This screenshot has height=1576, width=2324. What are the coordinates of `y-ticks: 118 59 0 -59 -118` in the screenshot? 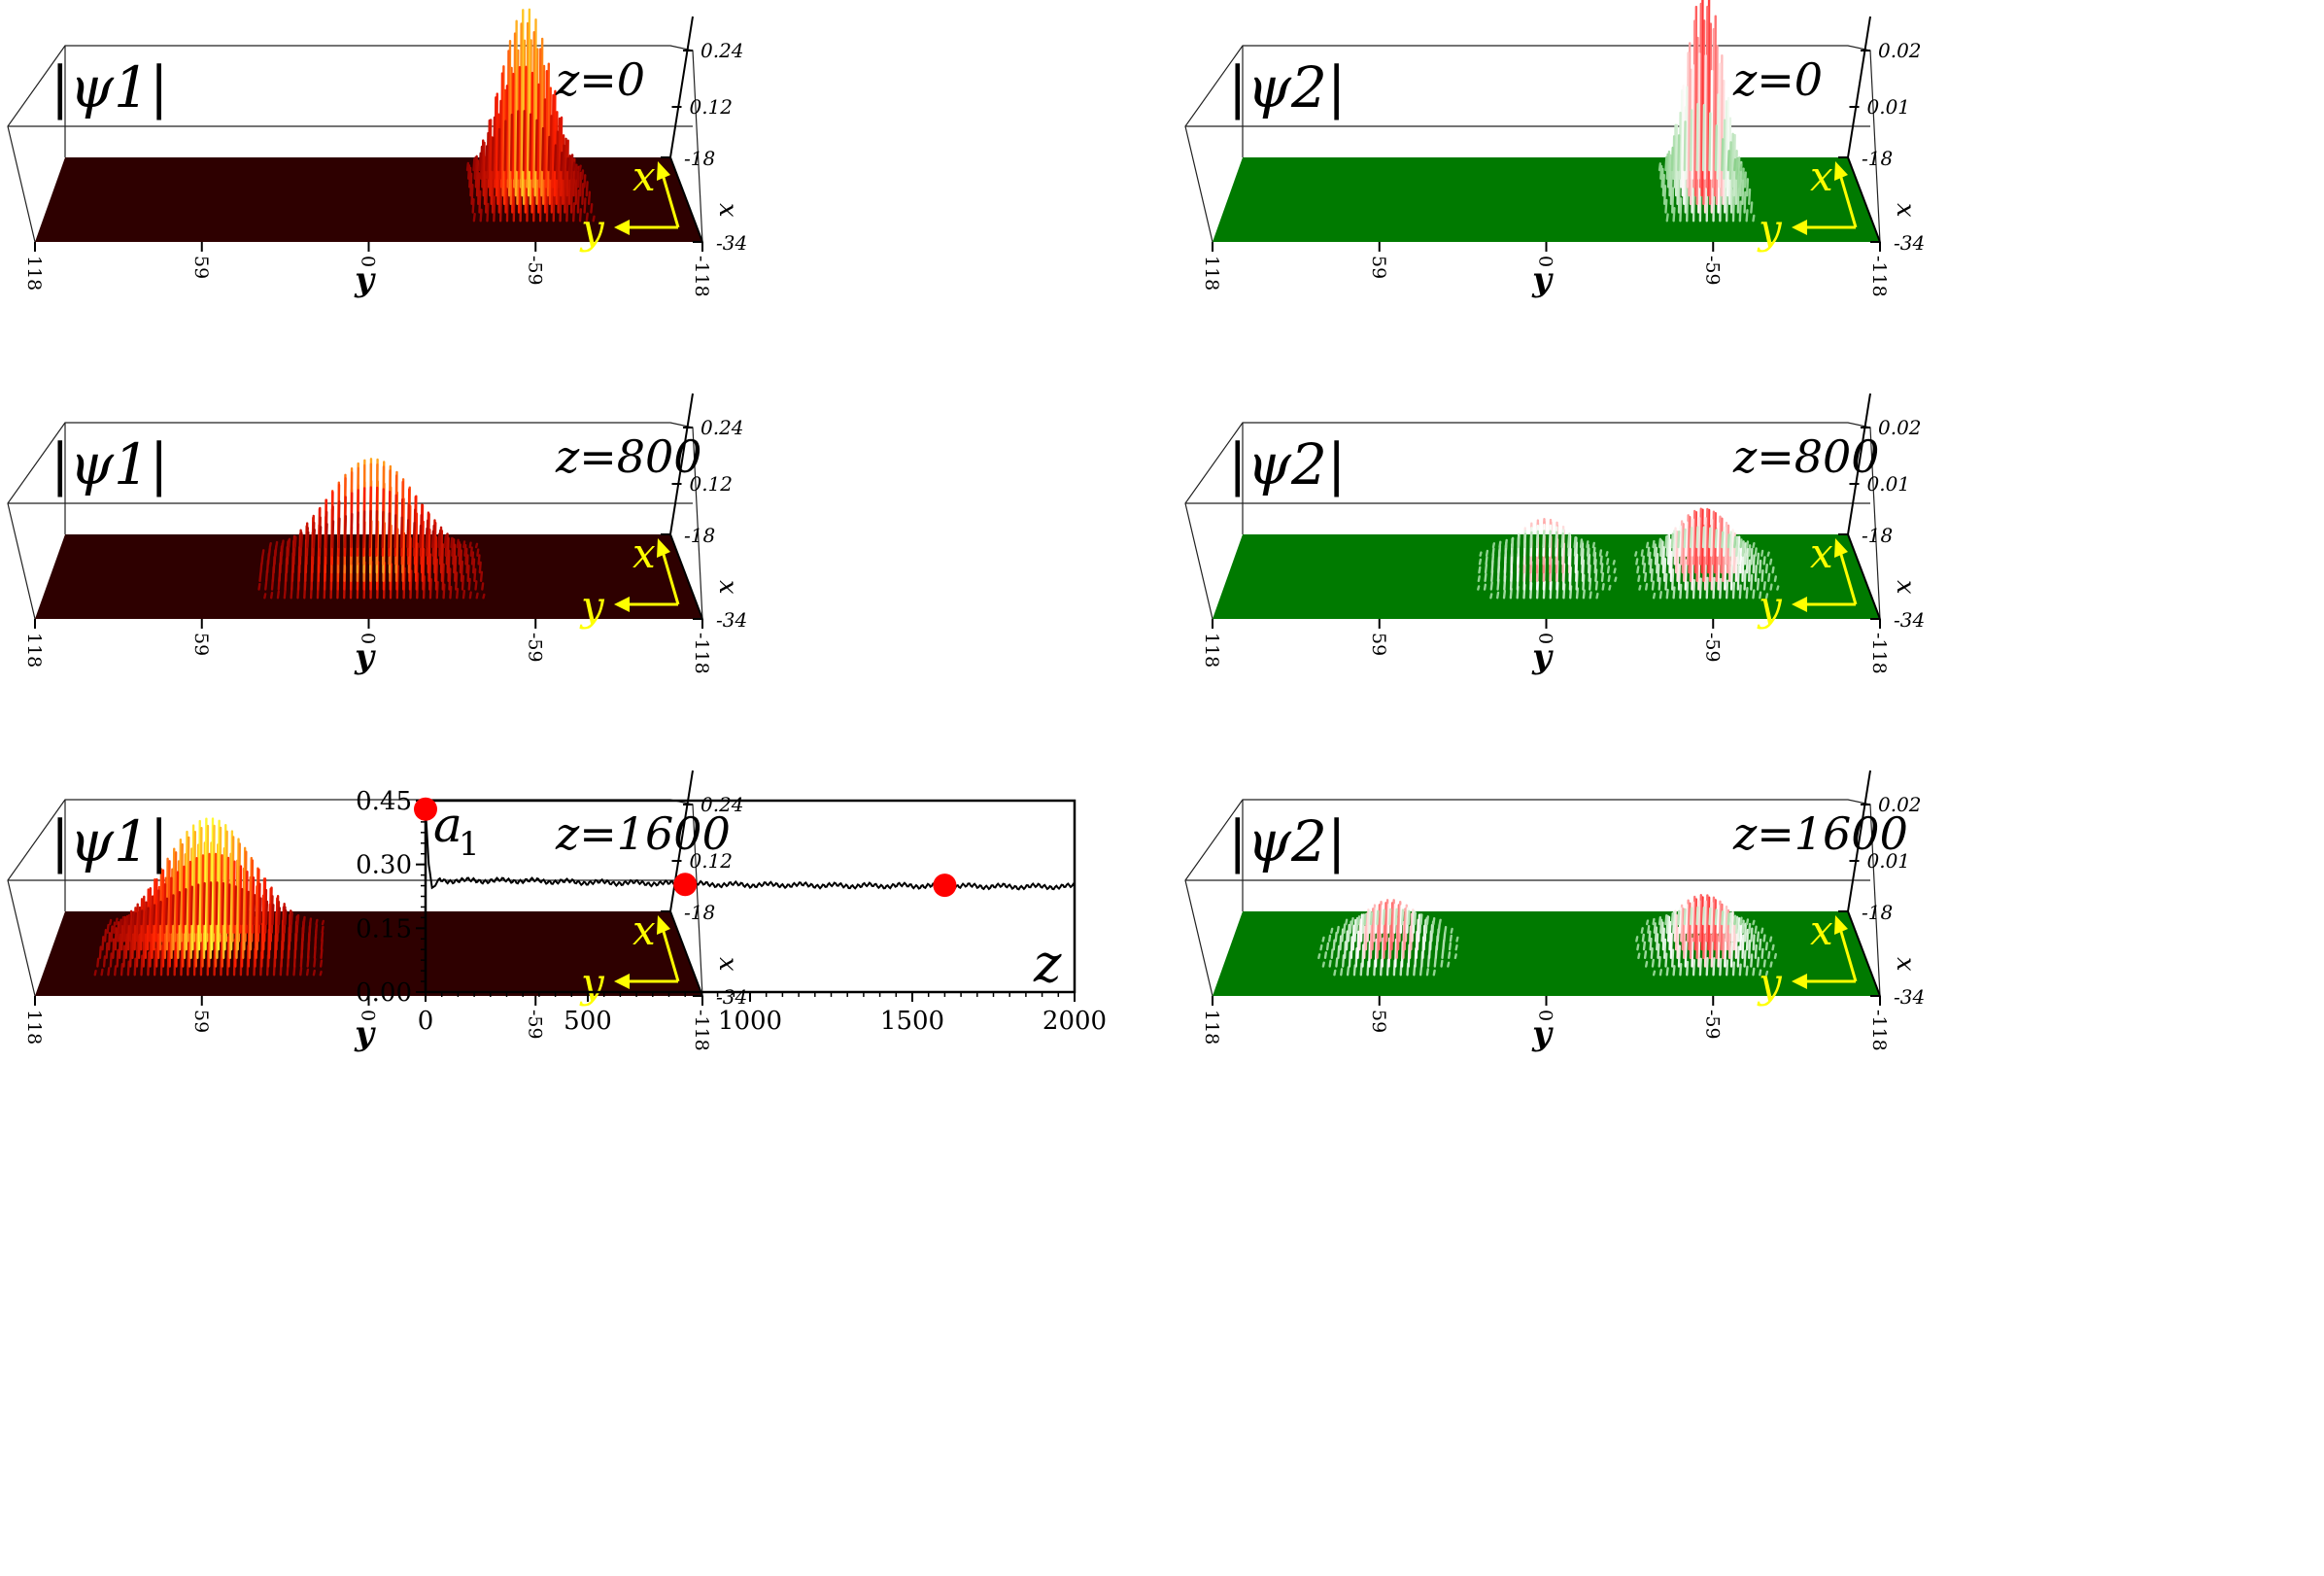 It's located at (1546, 269).